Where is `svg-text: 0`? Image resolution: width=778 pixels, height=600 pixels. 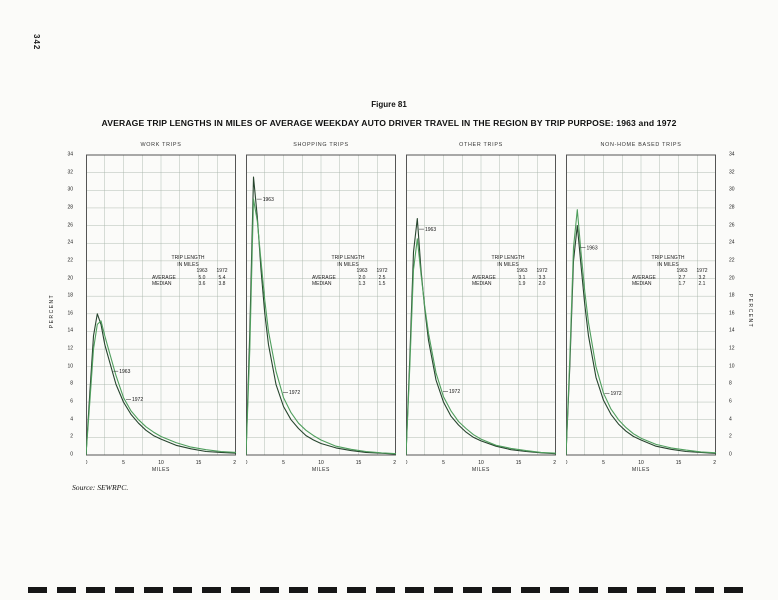 svg-text: 0 is located at coordinates (407, 463).